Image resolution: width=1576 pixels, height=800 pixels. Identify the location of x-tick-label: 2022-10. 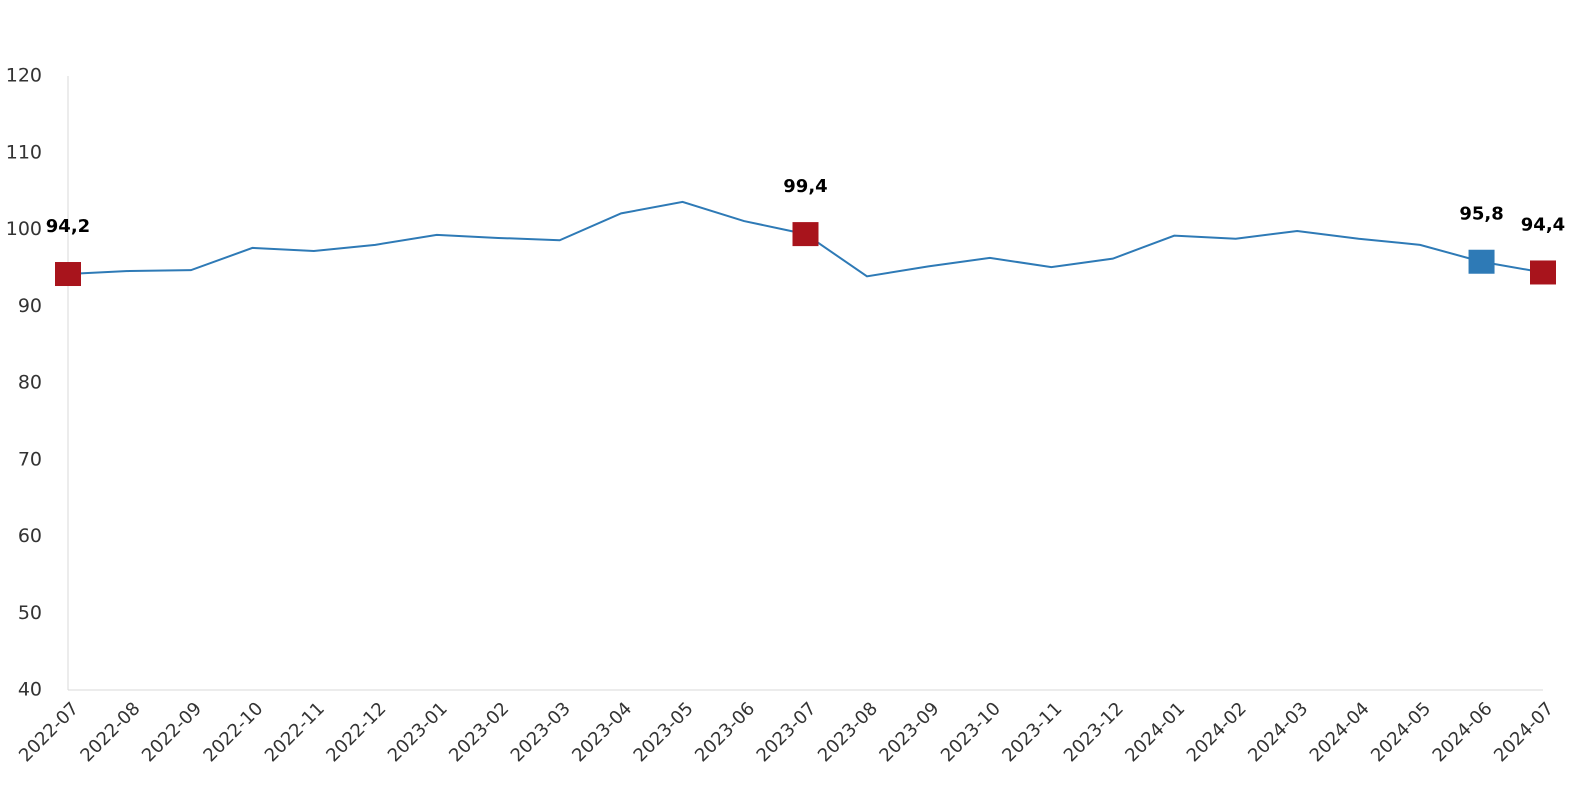
(233, 732).